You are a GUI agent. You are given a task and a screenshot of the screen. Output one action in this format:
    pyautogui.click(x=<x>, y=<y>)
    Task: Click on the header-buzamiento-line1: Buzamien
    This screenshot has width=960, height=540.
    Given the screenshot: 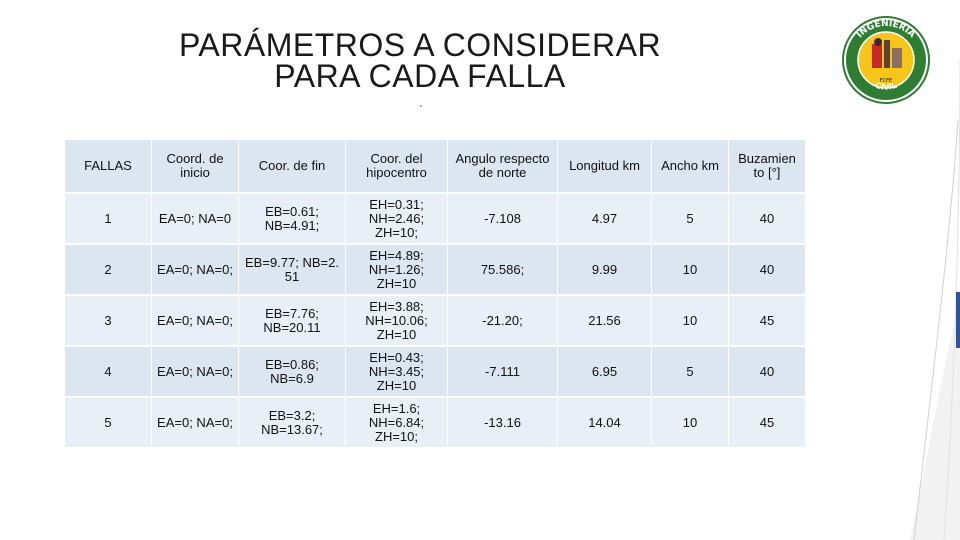 What is the action you would take?
    pyautogui.click(x=767, y=158)
    